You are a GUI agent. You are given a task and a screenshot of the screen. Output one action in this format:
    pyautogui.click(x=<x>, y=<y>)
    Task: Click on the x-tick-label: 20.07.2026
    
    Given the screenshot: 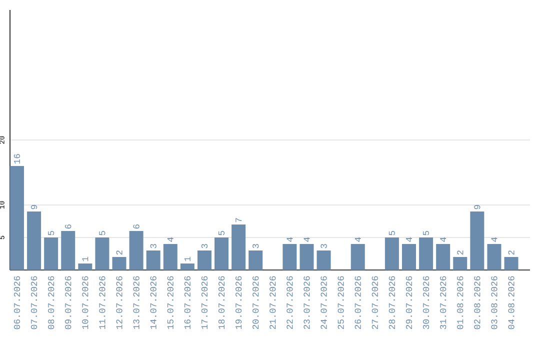 What is the action you would take?
    pyautogui.click(x=255, y=303)
    